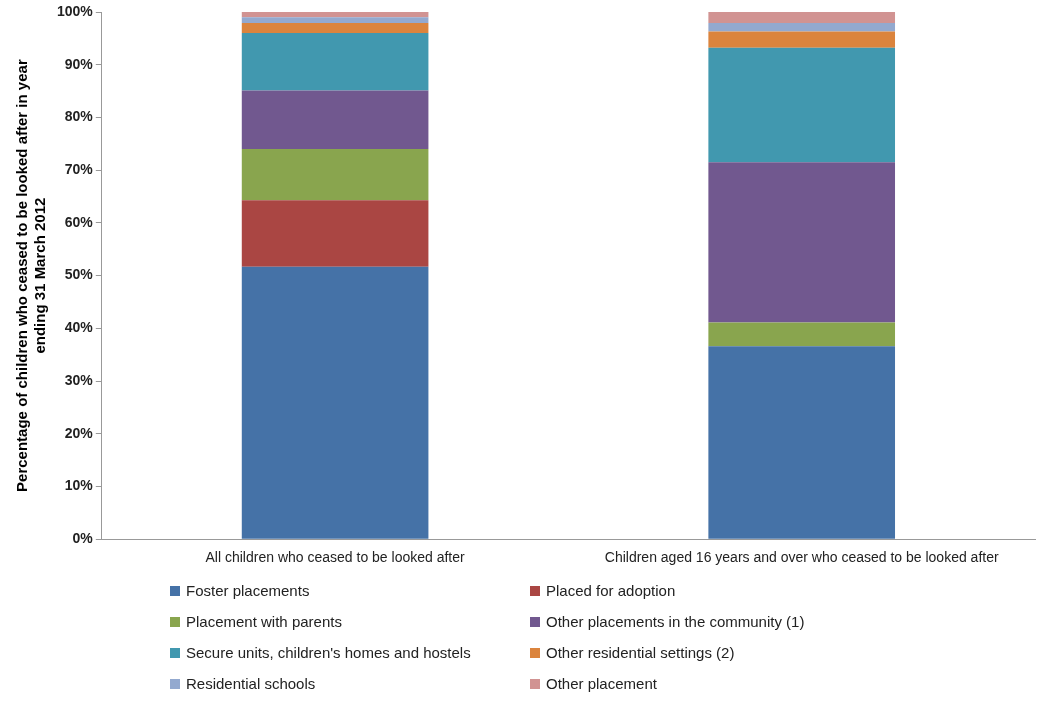  I want to click on legend-label: Secure units, children's homes and hostels, so click(328, 652).